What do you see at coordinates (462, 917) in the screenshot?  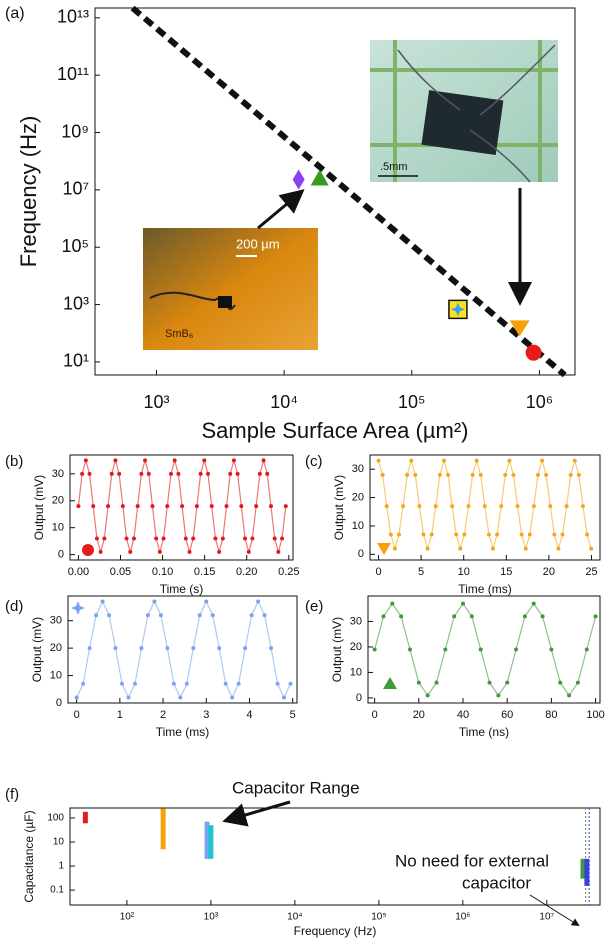 I see `x-tick-label: 10⁶` at bounding box center [462, 917].